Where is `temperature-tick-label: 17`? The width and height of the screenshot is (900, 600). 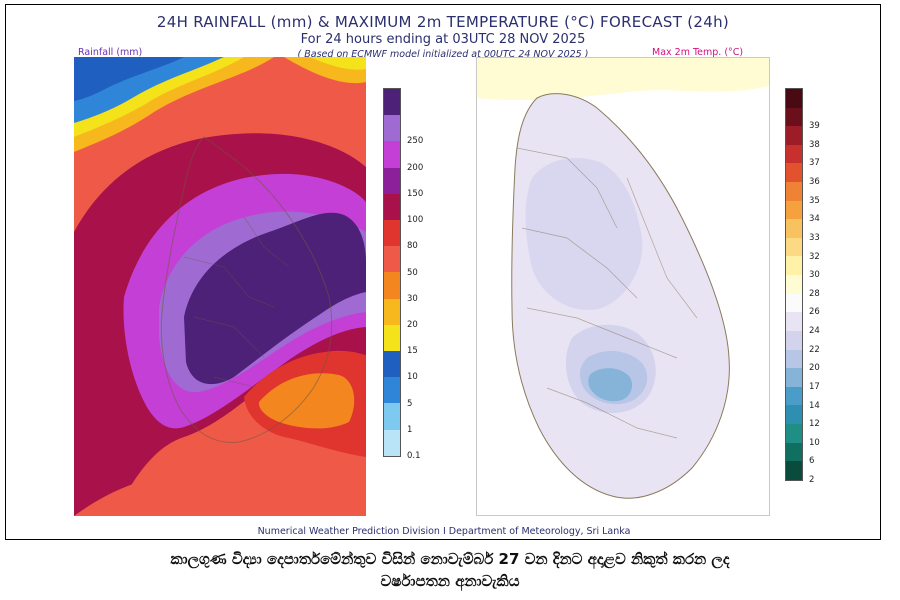 temperature-tick-label: 17 is located at coordinates (814, 386).